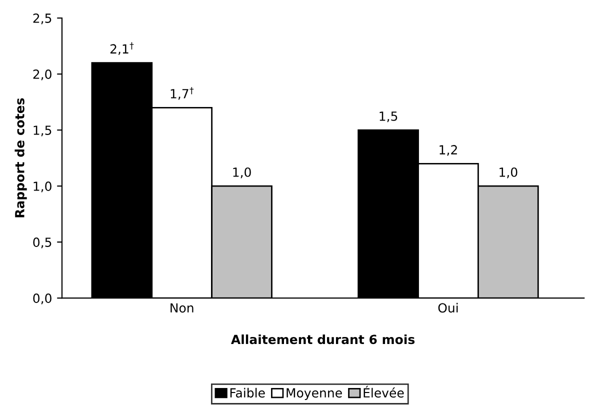  Describe the element at coordinates (42, 243) in the screenshot. I see `y-tick-label: 0,5` at that location.